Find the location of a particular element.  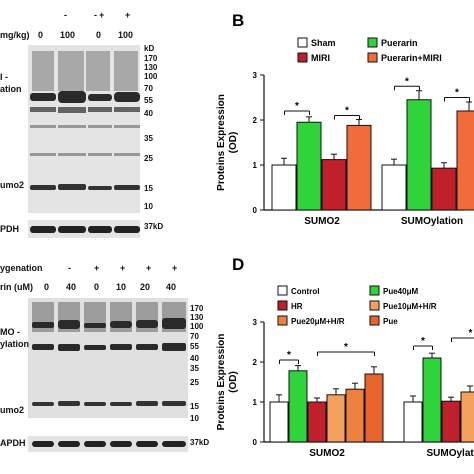

row-label-dose: mg/kg) is located at coordinates (15, 35).